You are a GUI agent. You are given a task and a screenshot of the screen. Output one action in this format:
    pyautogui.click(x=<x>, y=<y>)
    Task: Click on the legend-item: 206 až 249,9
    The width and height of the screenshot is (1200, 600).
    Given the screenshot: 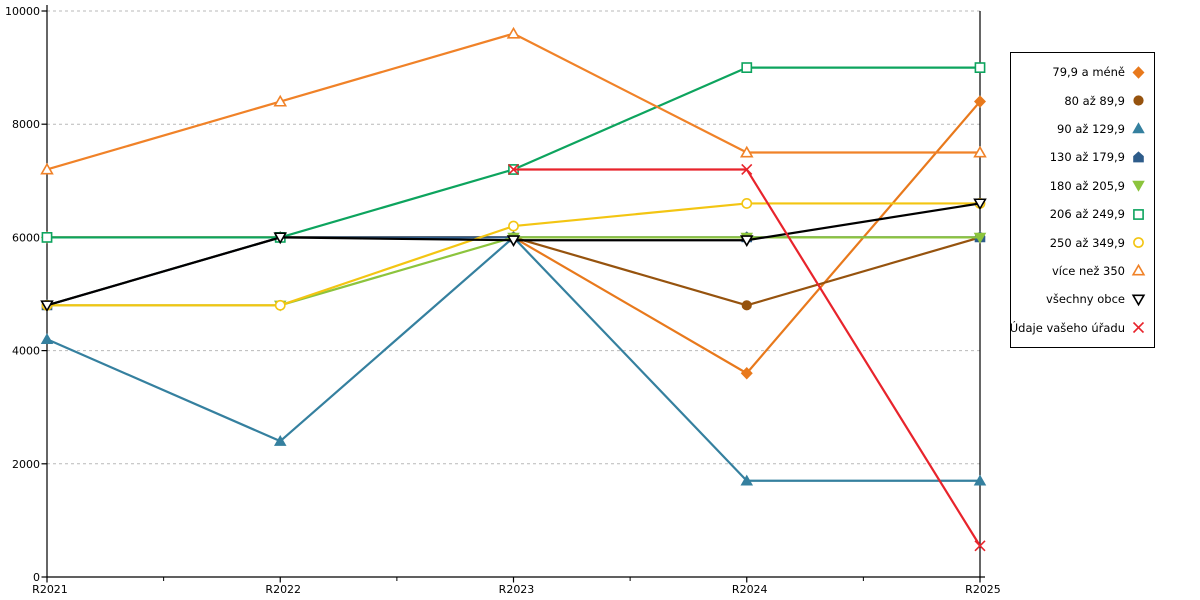 What is the action you would take?
    pyautogui.click(x=1081, y=214)
    